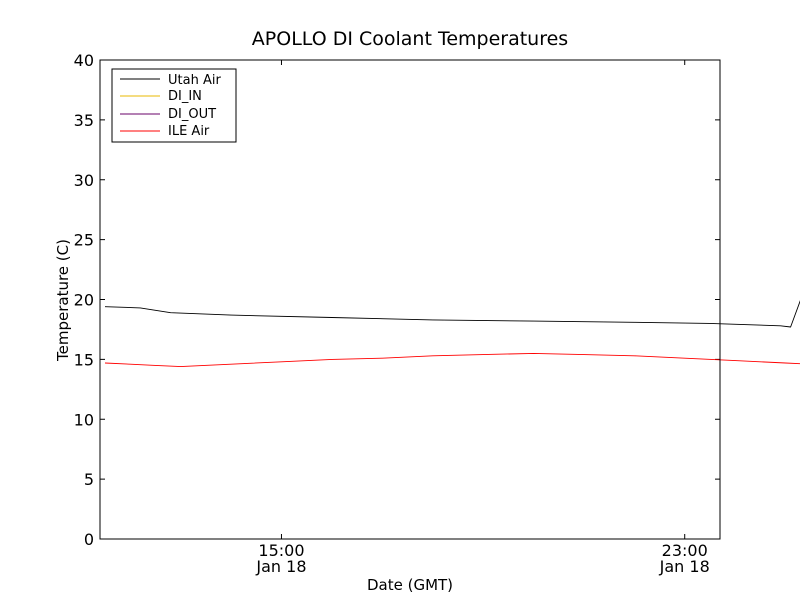 The image size is (800, 600). I want to click on legend-label-di-in: DI_IN, so click(185, 96).